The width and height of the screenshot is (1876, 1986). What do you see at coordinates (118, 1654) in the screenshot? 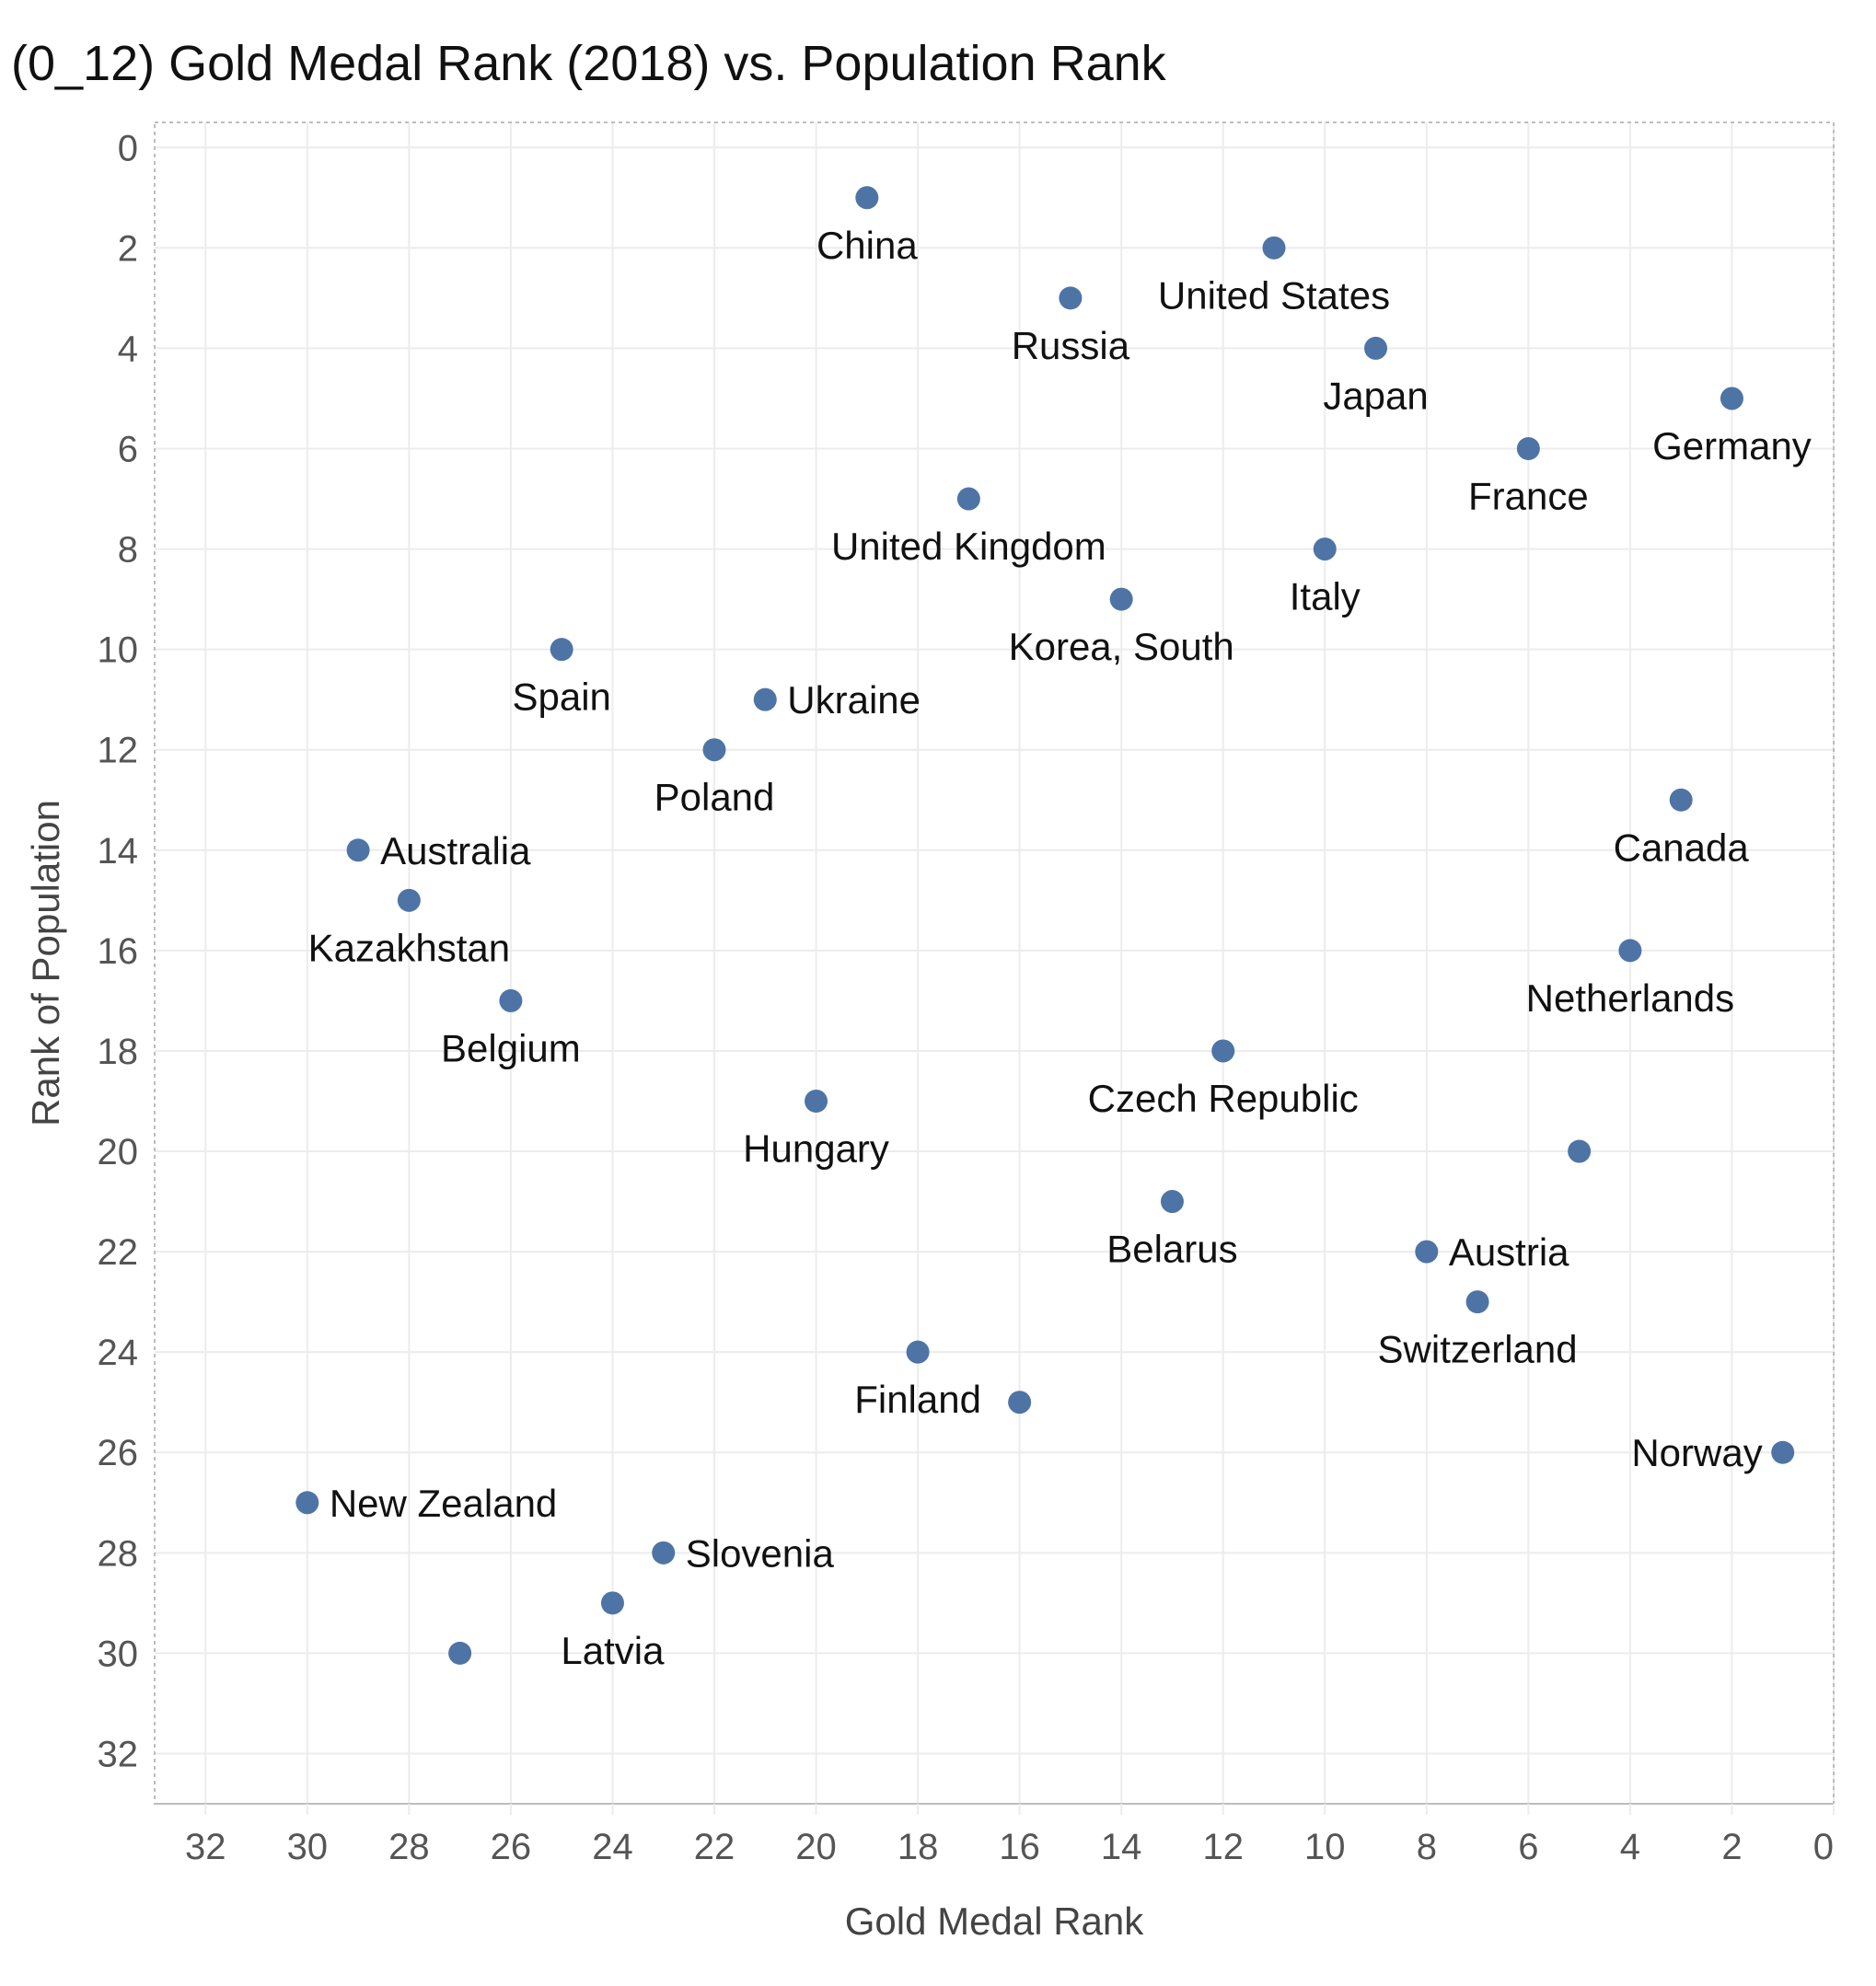
I see `y-tick-label: 30` at bounding box center [118, 1654].